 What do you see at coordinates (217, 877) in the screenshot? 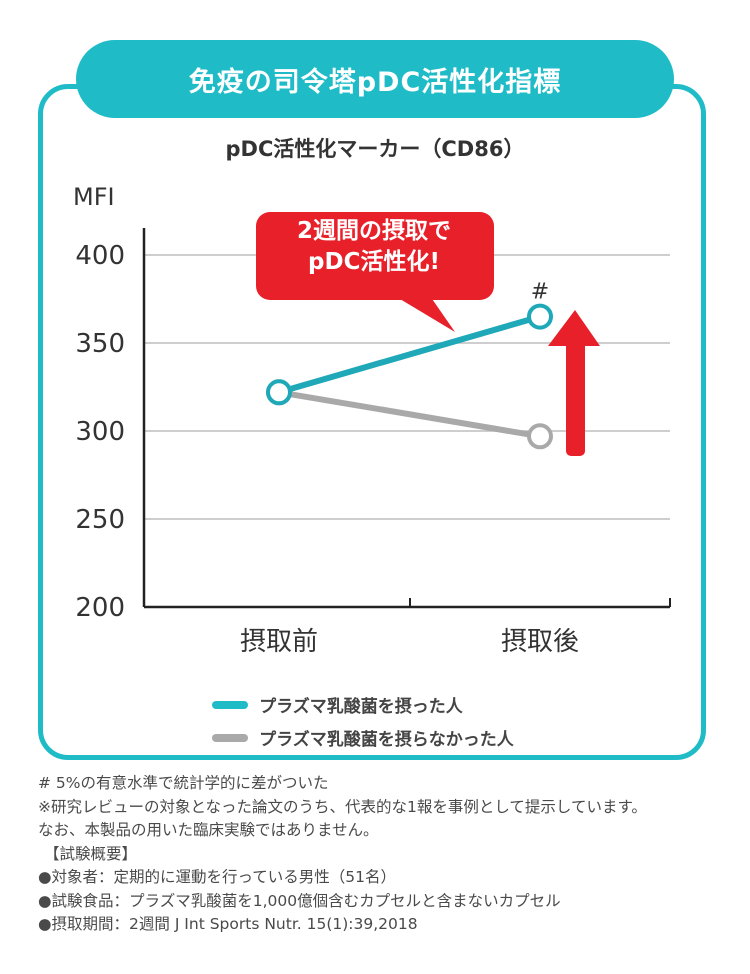
I see `study-subjects: ●対象者：定期的に運動を行っている男性（51名）` at bounding box center [217, 877].